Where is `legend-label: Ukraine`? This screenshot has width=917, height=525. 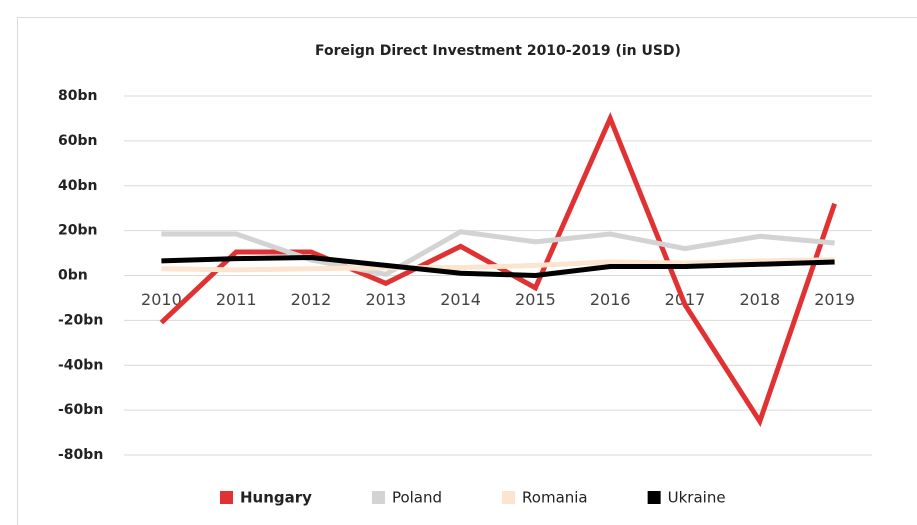
legend-label: Ukraine is located at coordinates (697, 498).